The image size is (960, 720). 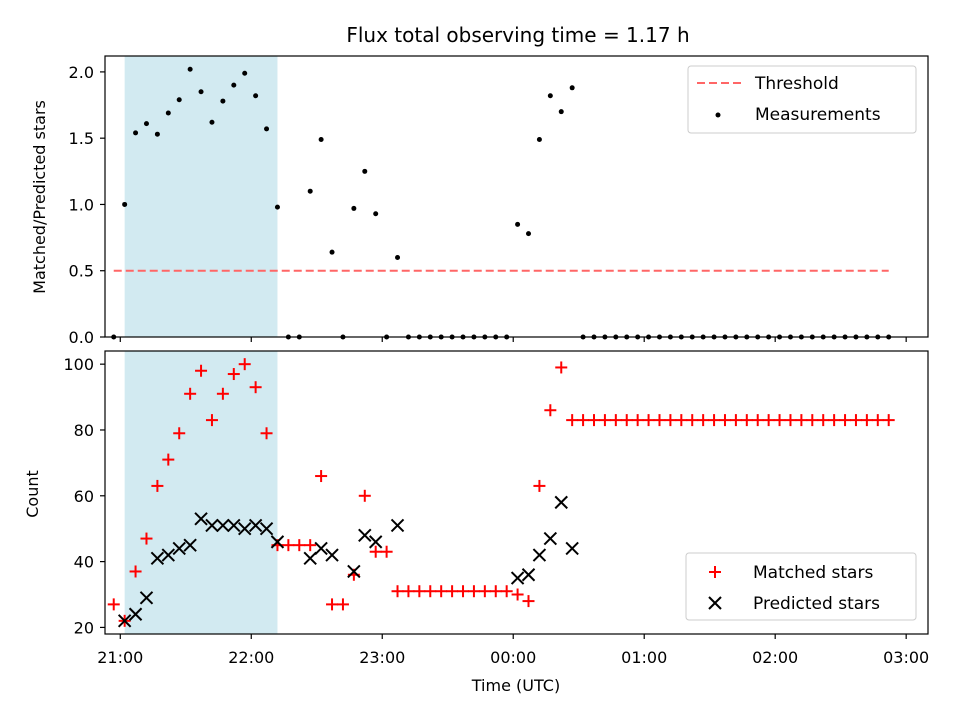 I want to click on y-tick-label: 0.0, so click(x=81, y=337).